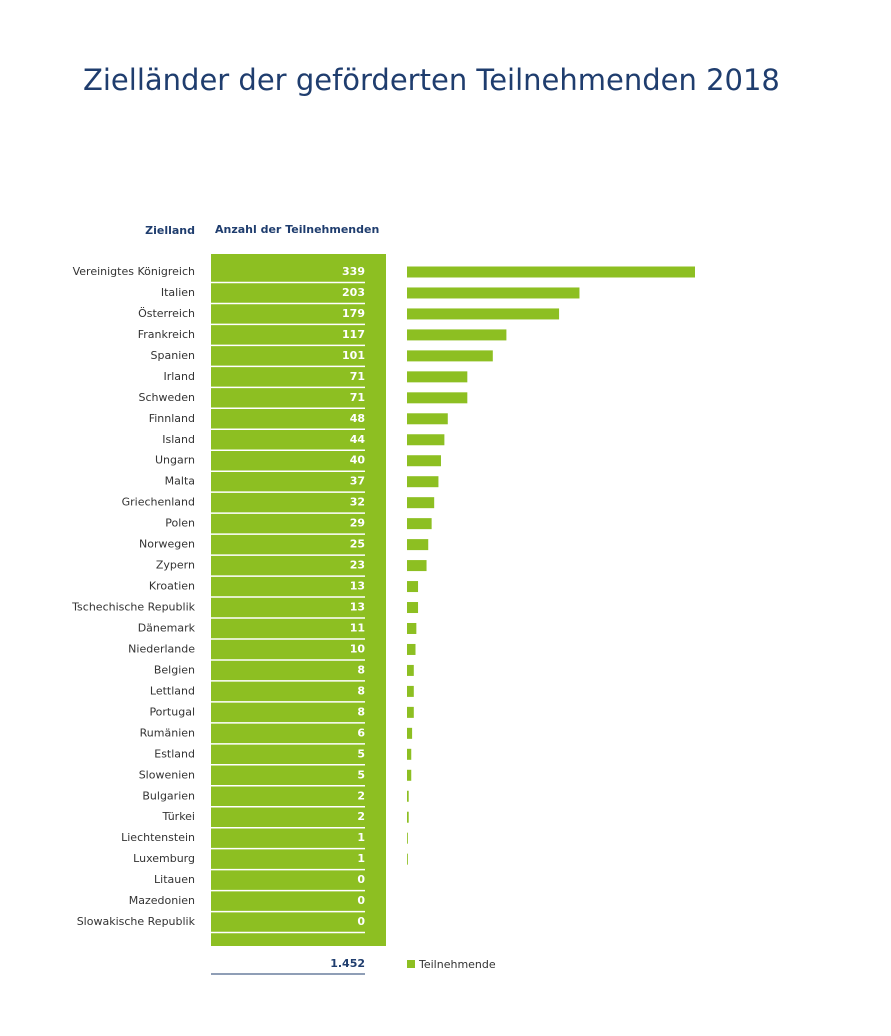  Describe the element at coordinates (347, 963) in the screenshot. I see `total: 1.452` at that location.